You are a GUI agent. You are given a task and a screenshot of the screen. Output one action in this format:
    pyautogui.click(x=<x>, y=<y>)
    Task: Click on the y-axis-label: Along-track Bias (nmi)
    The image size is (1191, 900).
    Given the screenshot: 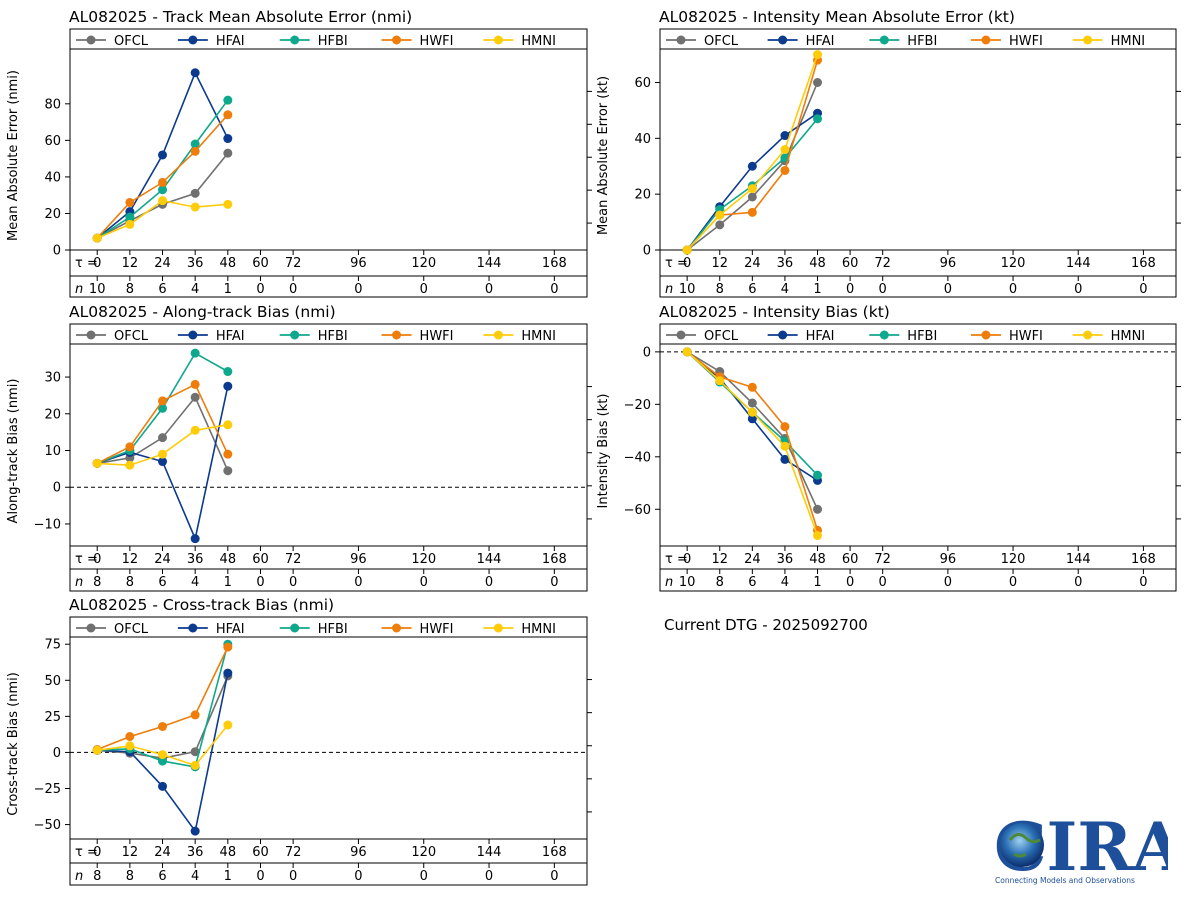 What is the action you would take?
    pyautogui.click(x=13, y=451)
    